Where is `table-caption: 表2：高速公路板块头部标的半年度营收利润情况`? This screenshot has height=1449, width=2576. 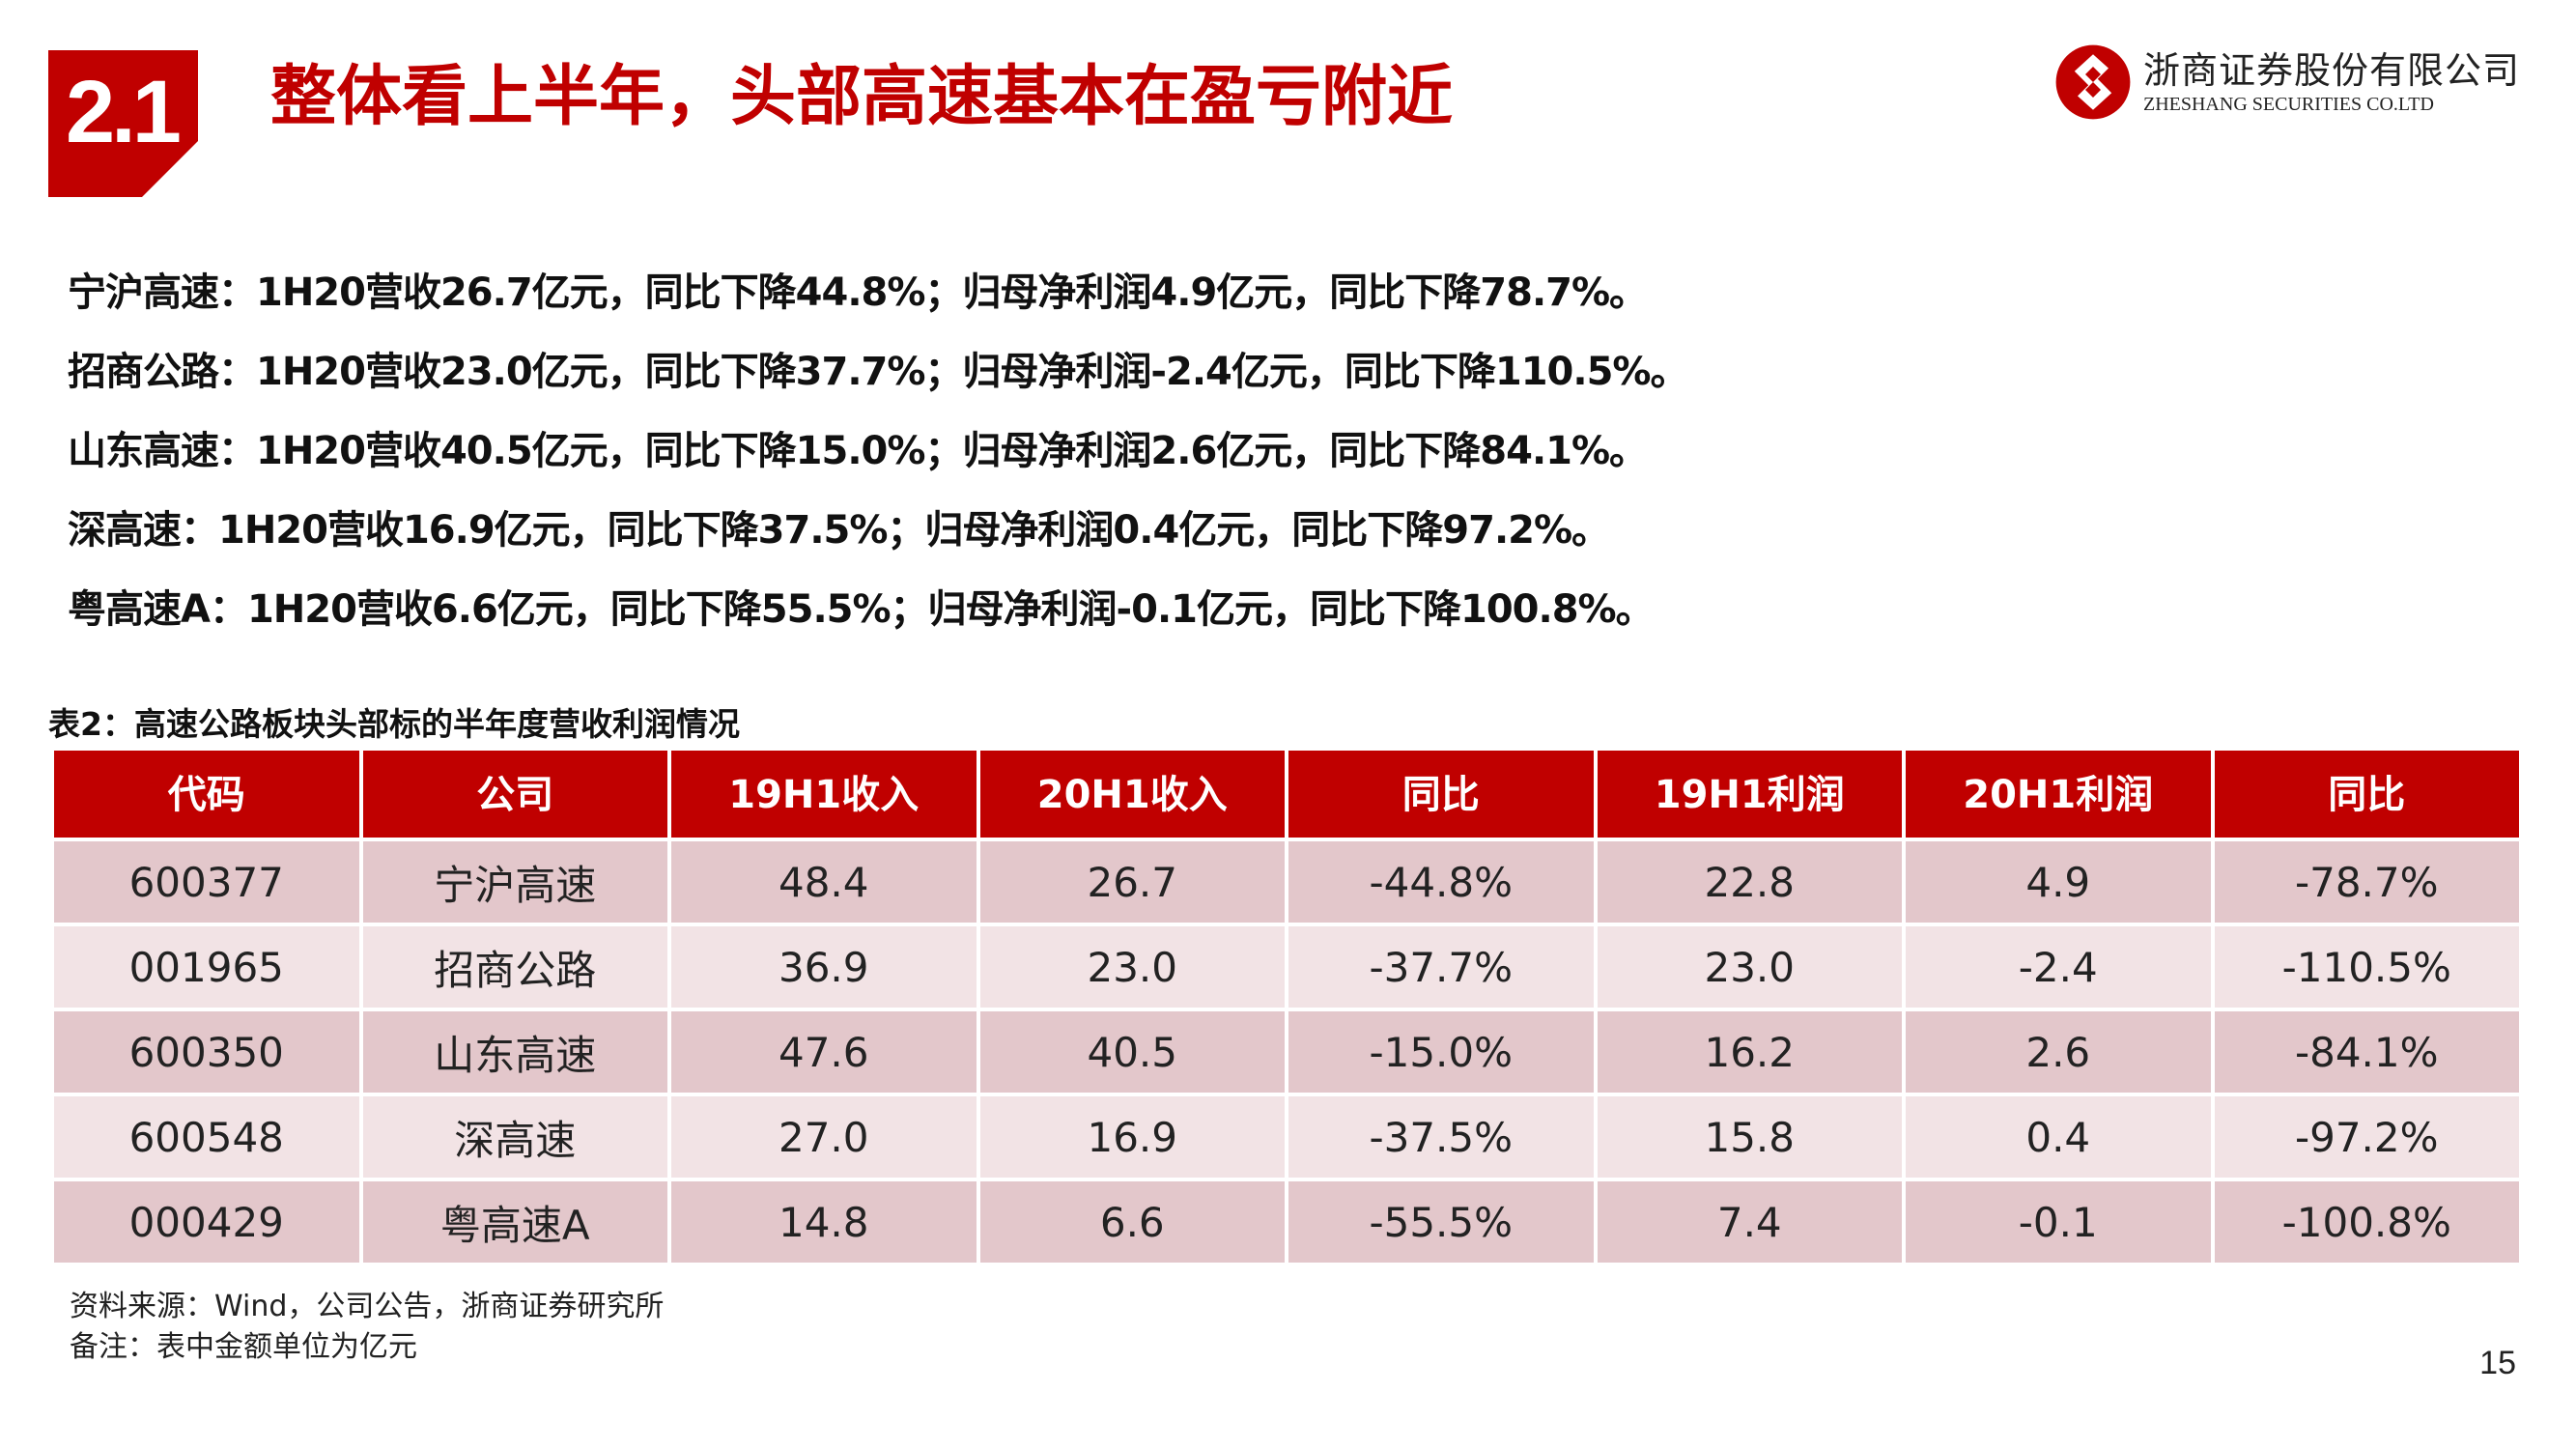
table-caption: 表2：高速公路板块头部标的半年度营收利润情况 is located at coordinates (394, 724).